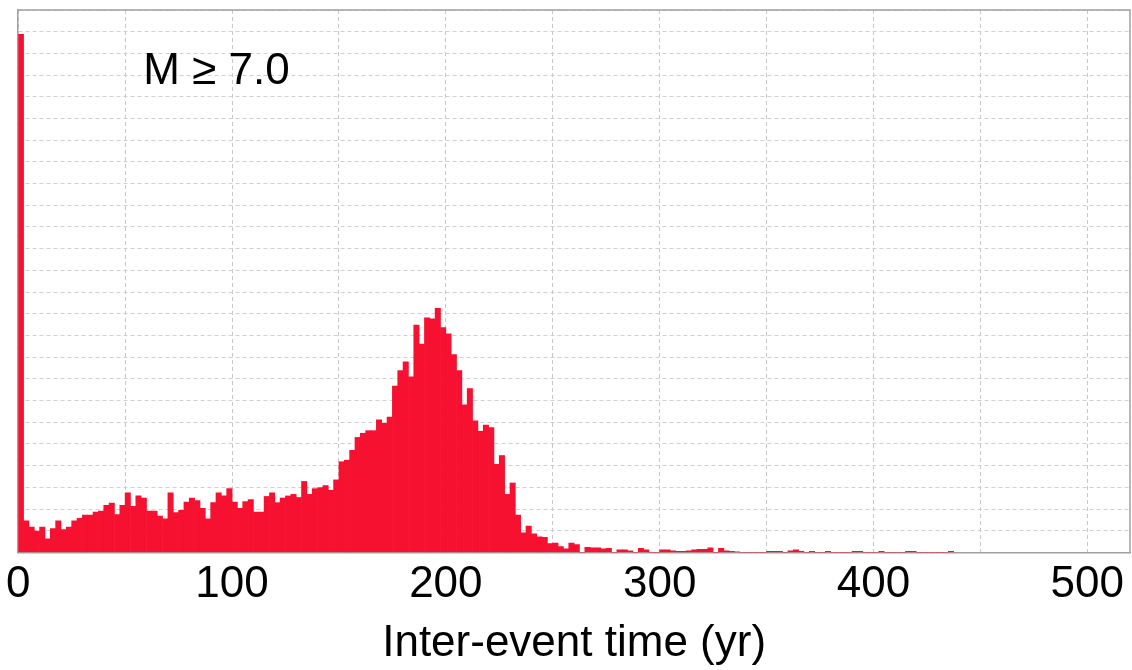 The width and height of the screenshot is (1132, 670). What do you see at coordinates (18, 581) in the screenshot?
I see `x-tick-label: 0` at bounding box center [18, 581].